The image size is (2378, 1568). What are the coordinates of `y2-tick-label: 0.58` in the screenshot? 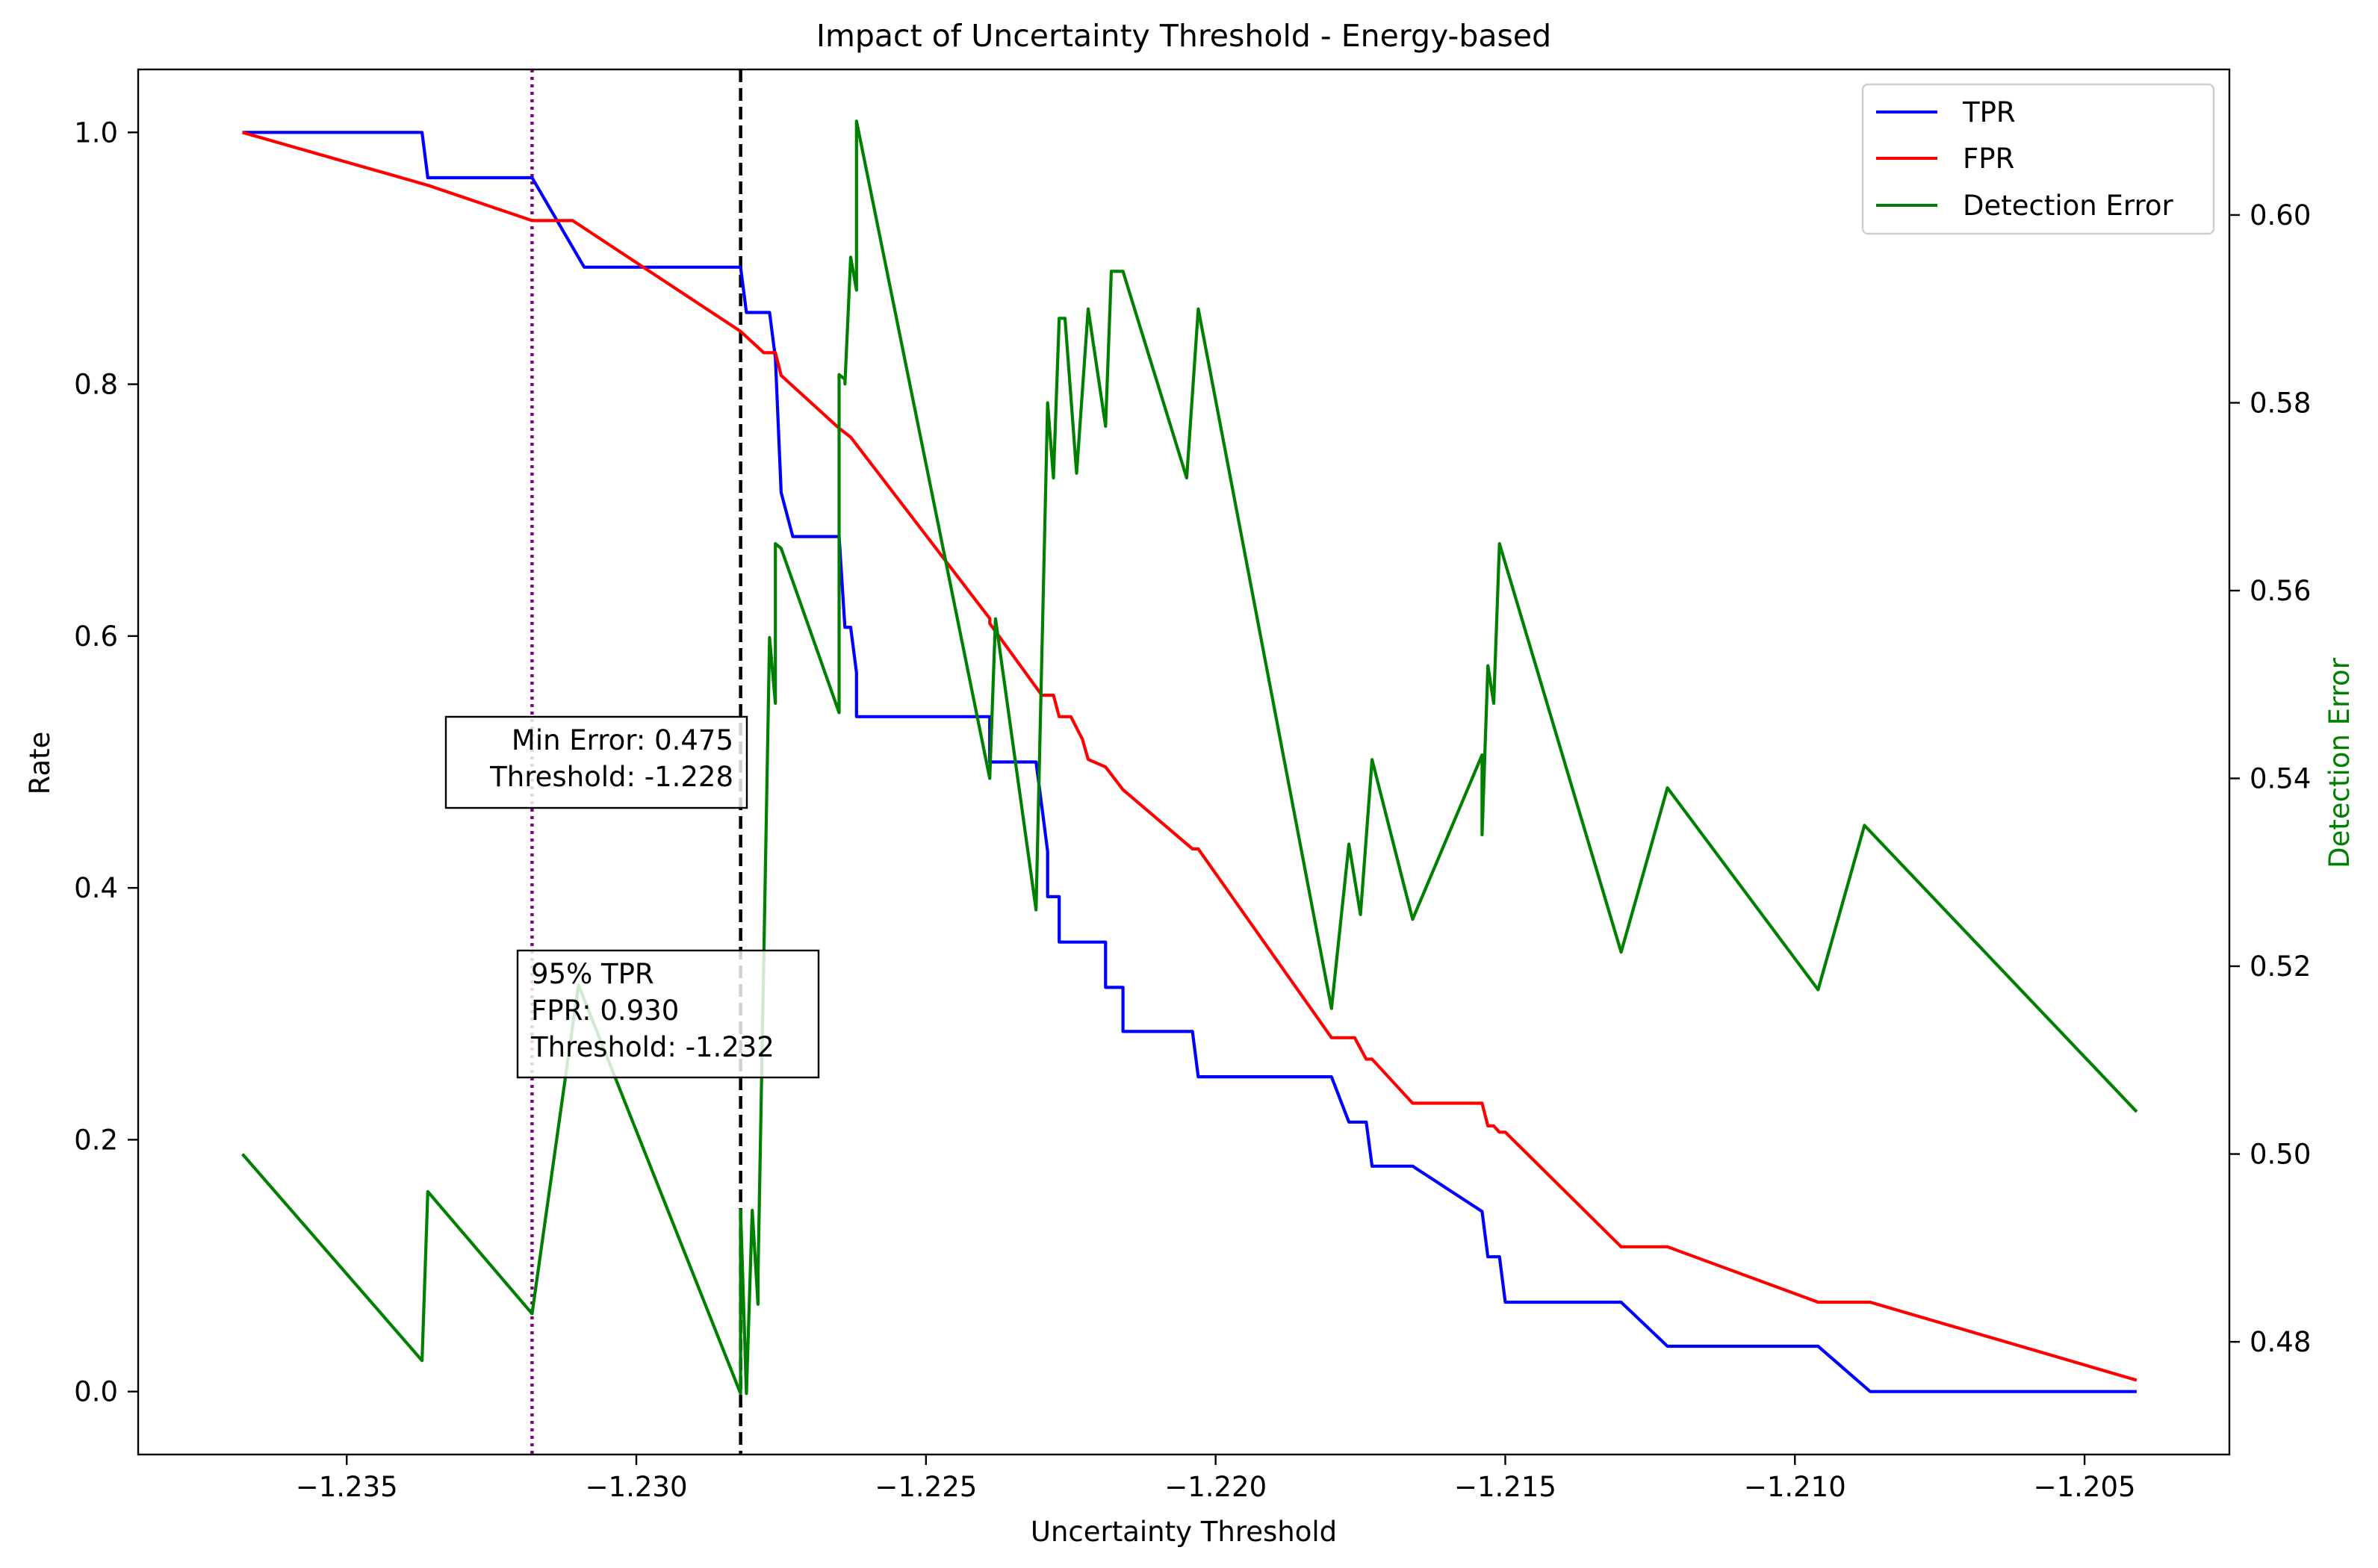 It's located at (2280, 403).